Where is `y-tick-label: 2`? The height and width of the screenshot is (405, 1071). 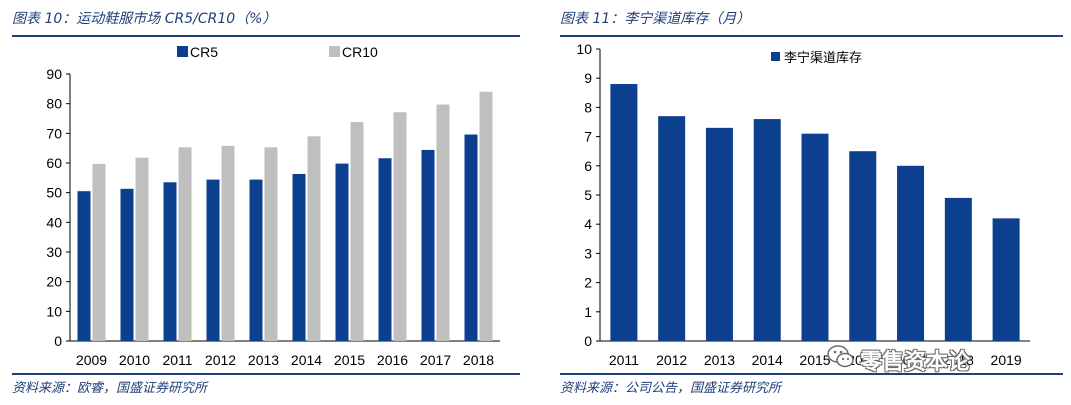
y-tick-label: 2 is located at coordinates (588, 283).